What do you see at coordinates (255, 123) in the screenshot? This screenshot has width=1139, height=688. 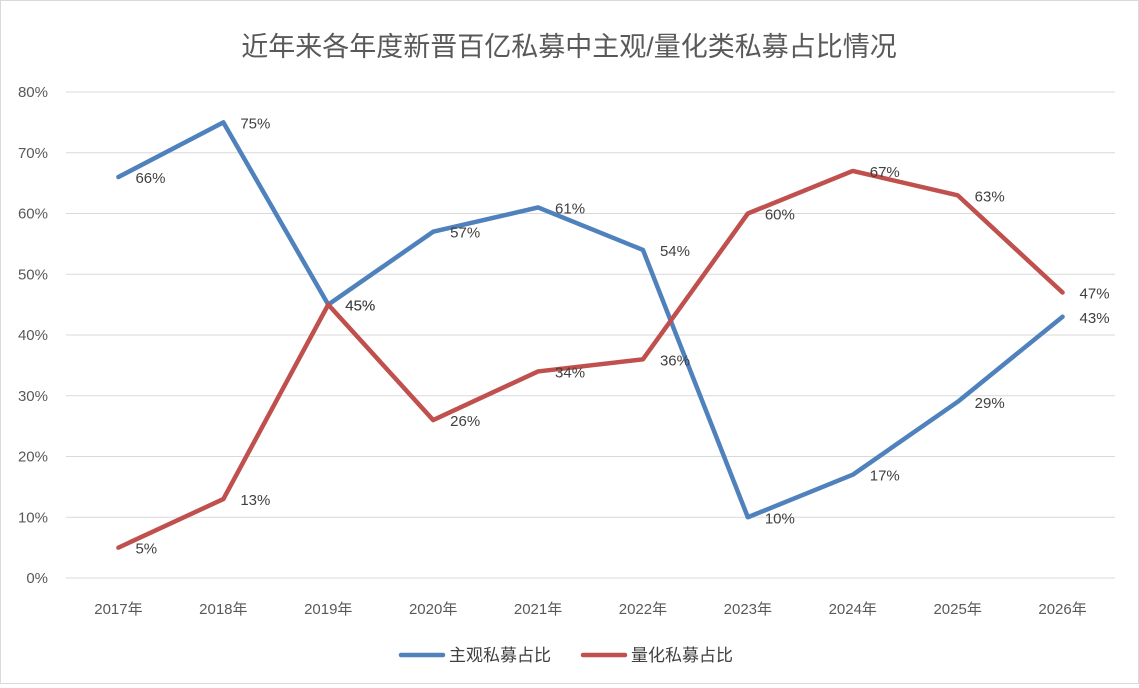 I see `data-label: 75%` at bounding box center [255, 123].